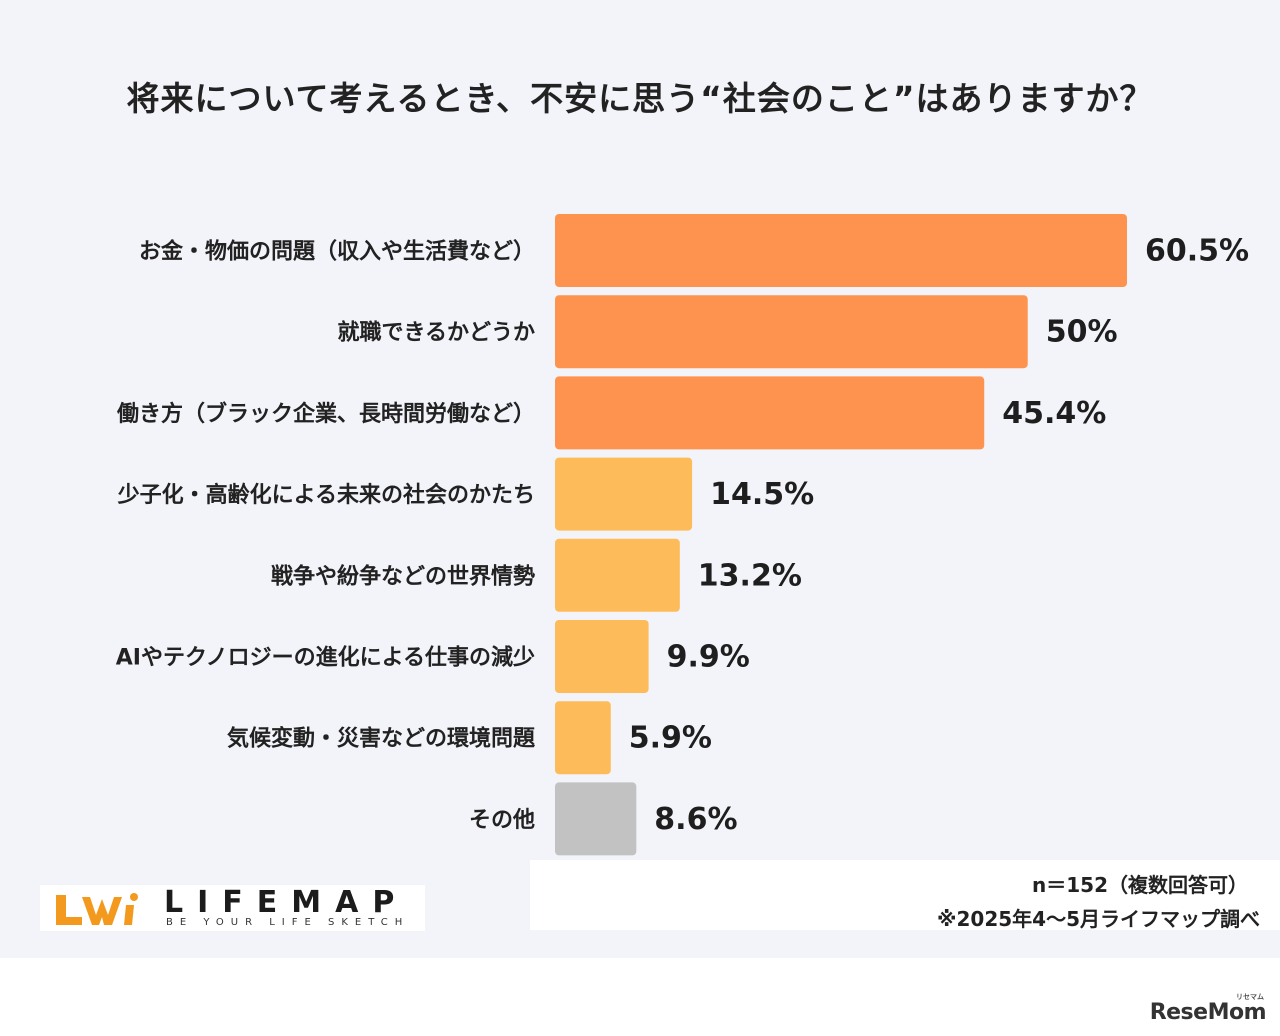 The height and width of the screenshot is (1036, 1280). I want to click on footer-notes: n＝152（複数回答可） ※2025年4〜5月ライフマップ調べ, so click(905, 895).